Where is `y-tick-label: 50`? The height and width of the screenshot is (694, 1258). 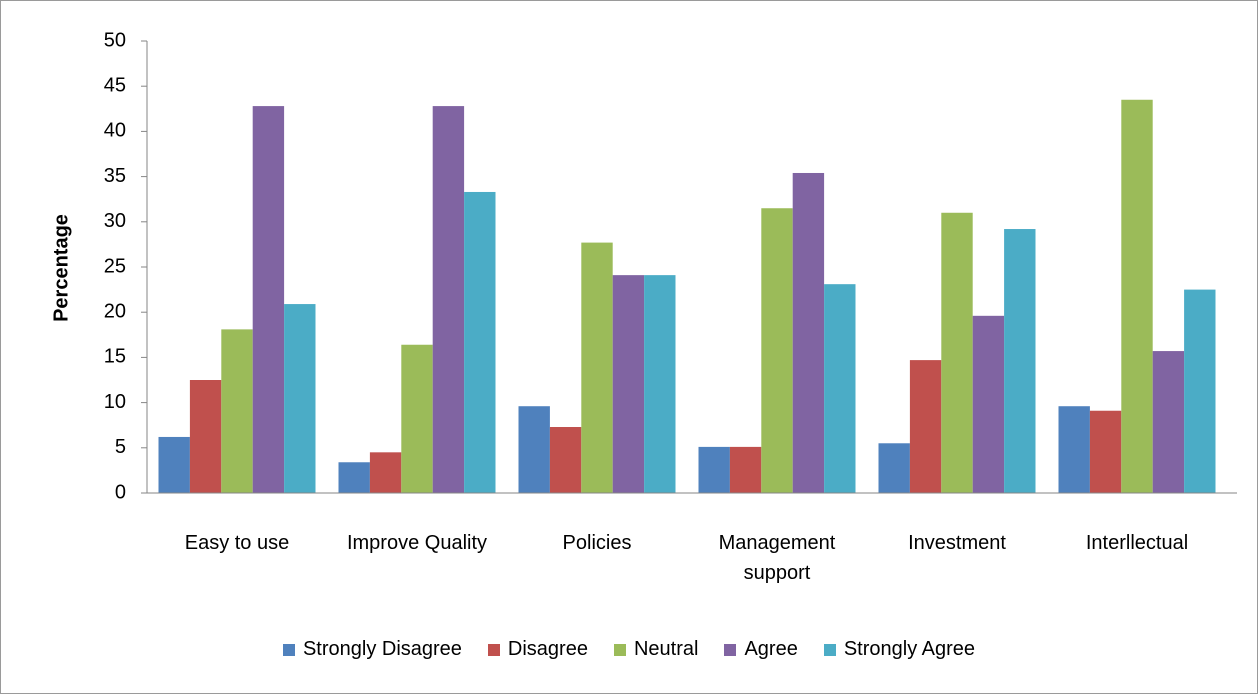
y-tick-label: 50 is located at coordinates (115, 40).